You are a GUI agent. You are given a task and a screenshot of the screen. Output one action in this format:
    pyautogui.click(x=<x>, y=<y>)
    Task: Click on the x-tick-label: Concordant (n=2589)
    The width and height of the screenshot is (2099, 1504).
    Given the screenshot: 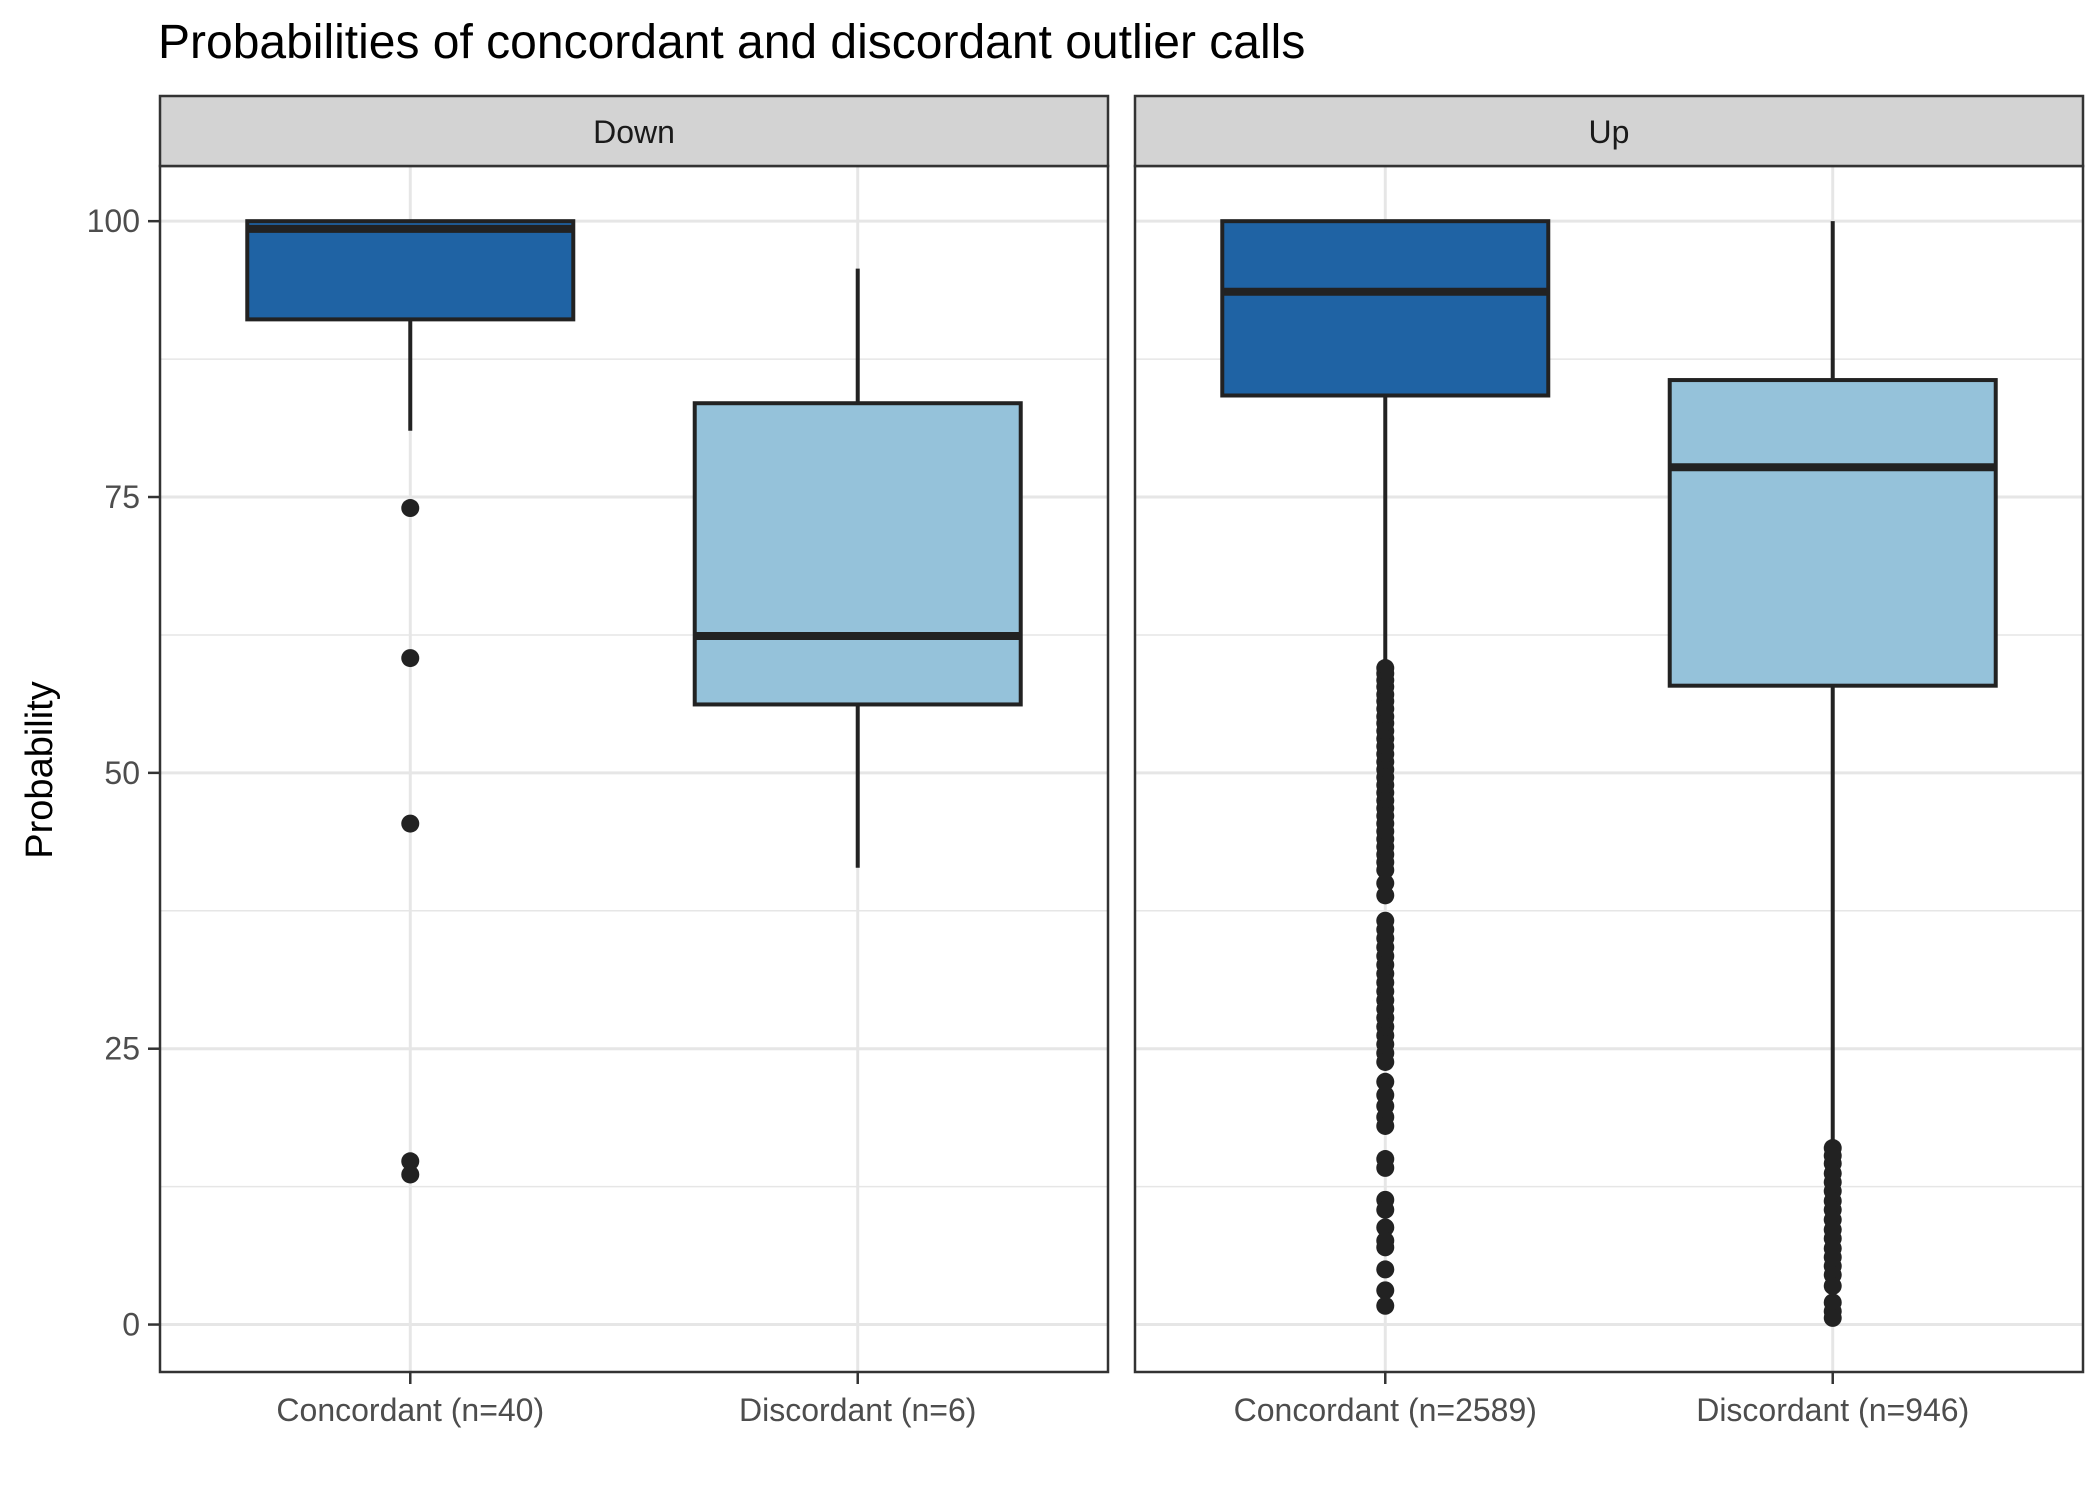 What is the action you would take?
    pyautogui.click(x=1385, y=1410)
    